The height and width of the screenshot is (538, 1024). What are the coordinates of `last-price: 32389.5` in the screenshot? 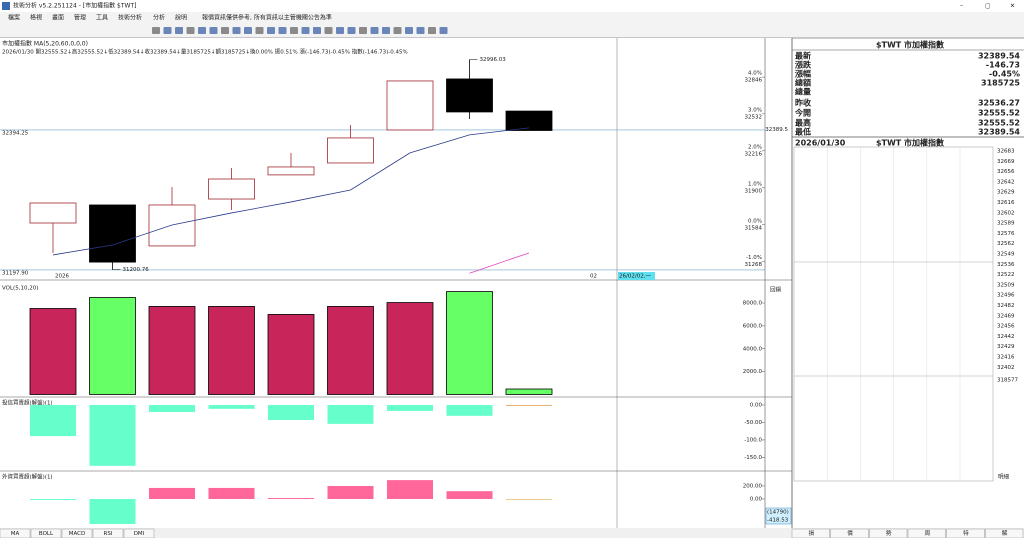 It's located at (776, 130).